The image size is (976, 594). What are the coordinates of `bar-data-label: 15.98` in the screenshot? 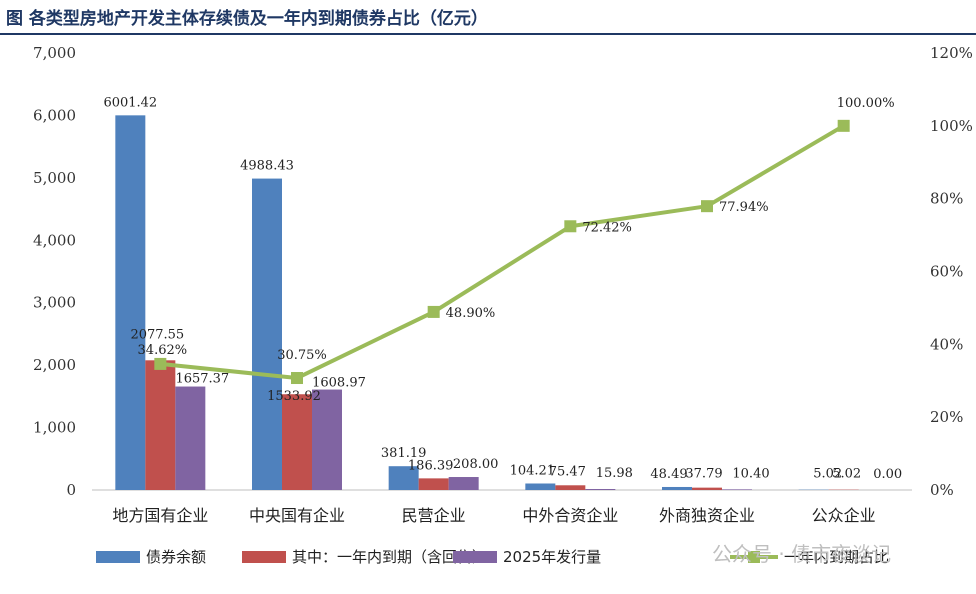 It's located at (614, 473).